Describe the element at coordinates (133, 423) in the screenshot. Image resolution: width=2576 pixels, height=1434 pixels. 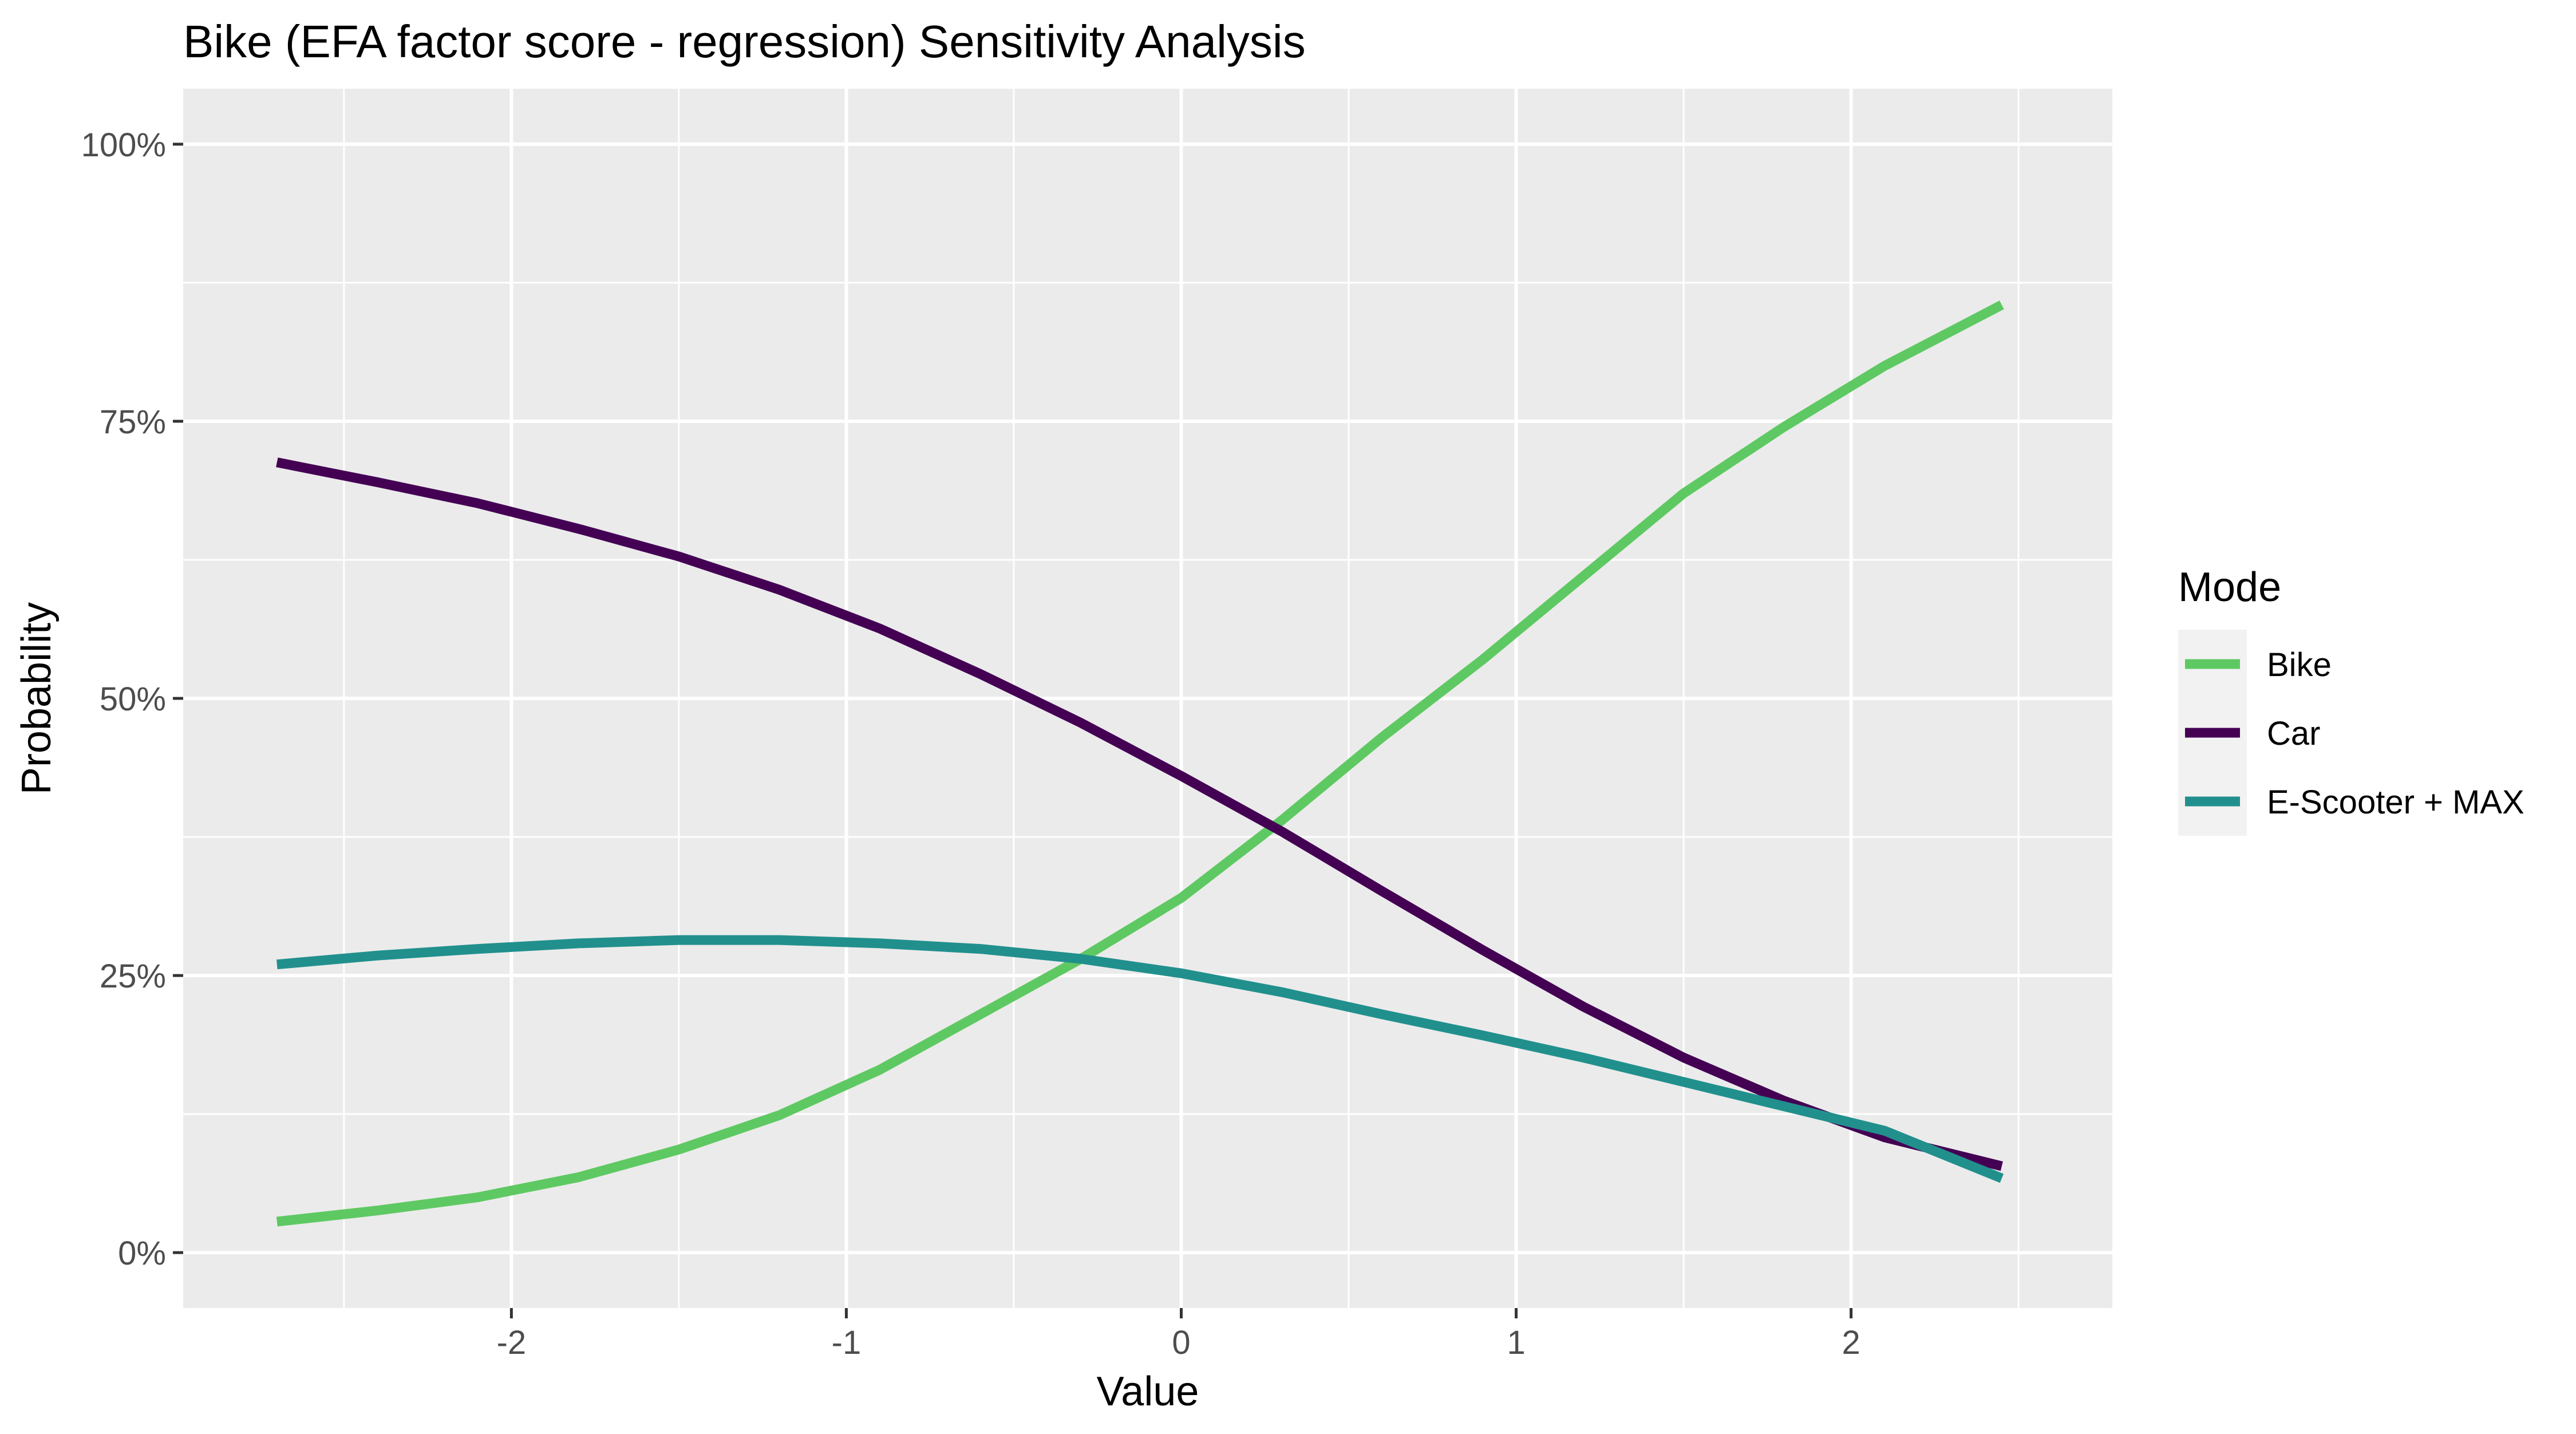
I see `y-tick-label: 75%` at that location.